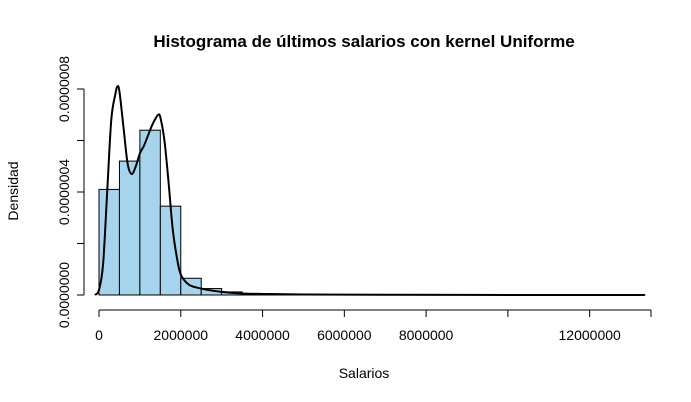 This screenshot has width=691, height=402. What do you see at coordinates (64, 89) in the screenshot?
I see `y-tick-label-4: 0.0000008` at bounding box center [64, 89].